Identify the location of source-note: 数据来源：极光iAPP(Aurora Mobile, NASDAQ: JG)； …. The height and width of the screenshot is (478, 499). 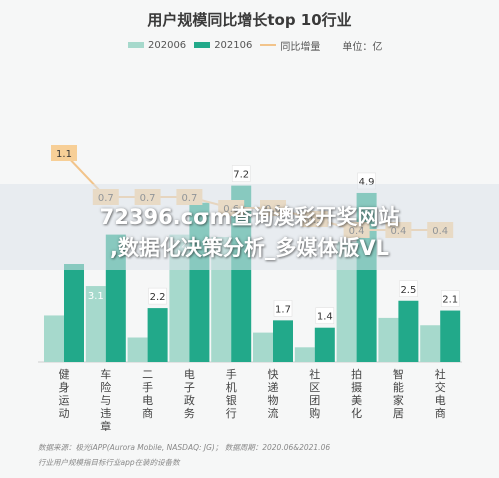
(184, 447).